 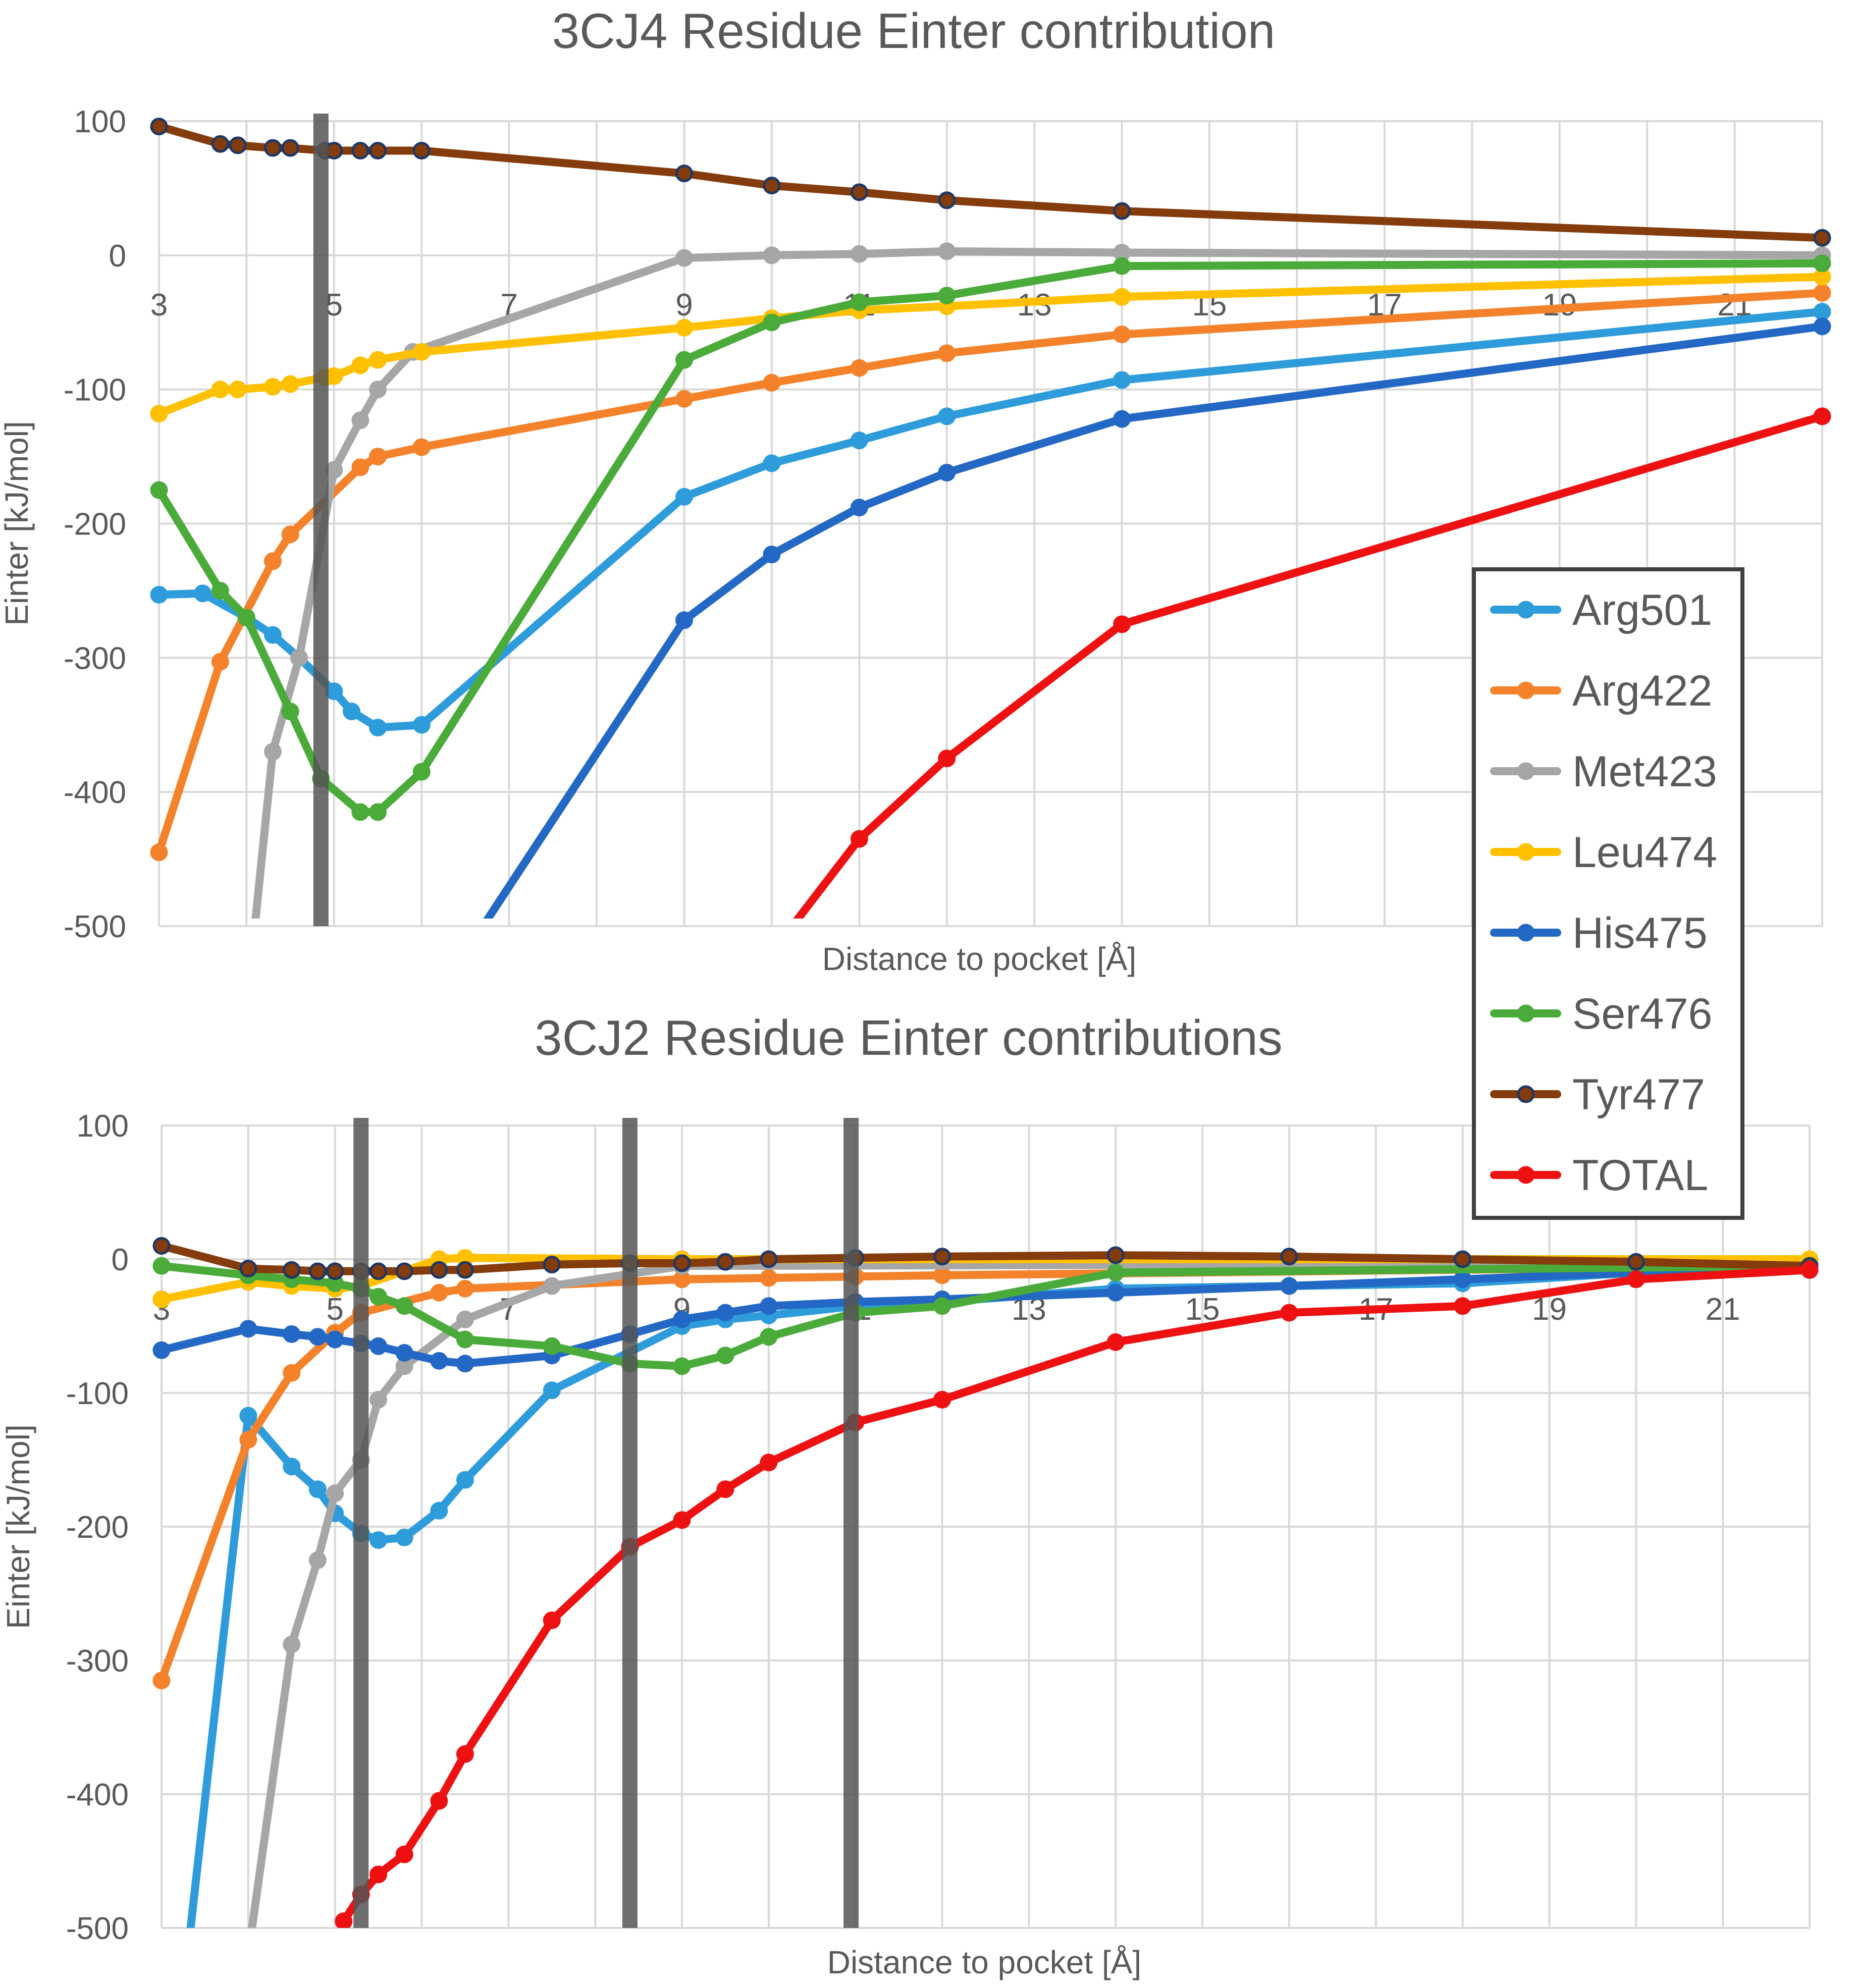 I want to click on series-line-leu474, so click(x=990, y=346).